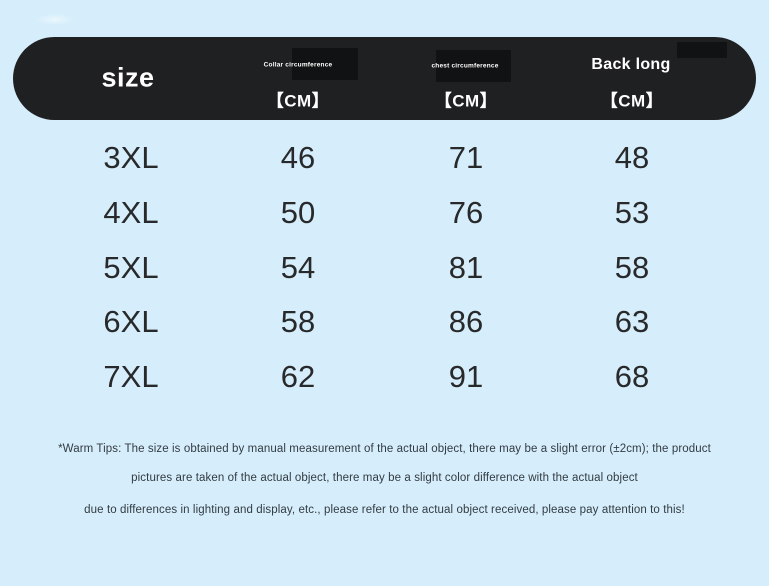 The image size is (769, 586). Describe the element at coordinates (632, 212) in the screenshot. I see `back-value: 53` at that location.